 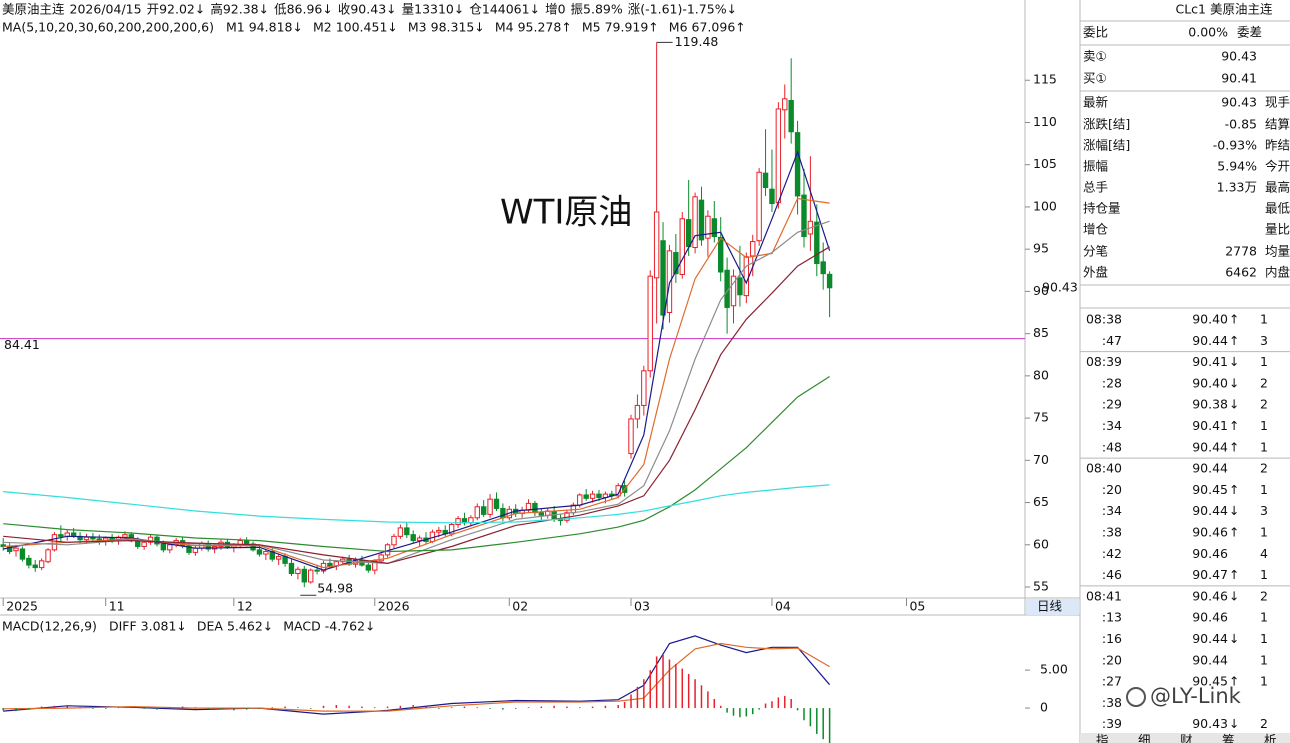 I want to click on legend-value: 100.451↓, so click(x=367, y=27).